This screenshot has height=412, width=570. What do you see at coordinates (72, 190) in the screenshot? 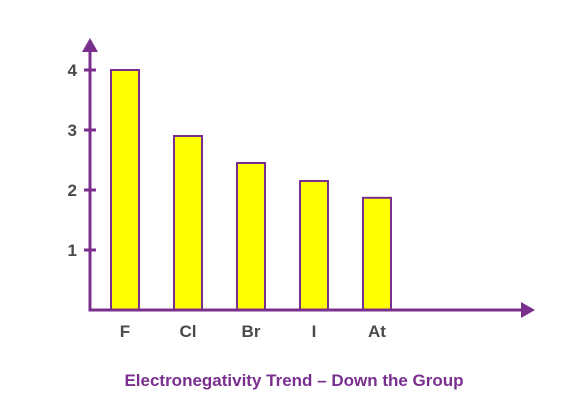
I see `y-tick-label: 2` at bounding box center [72, 190].